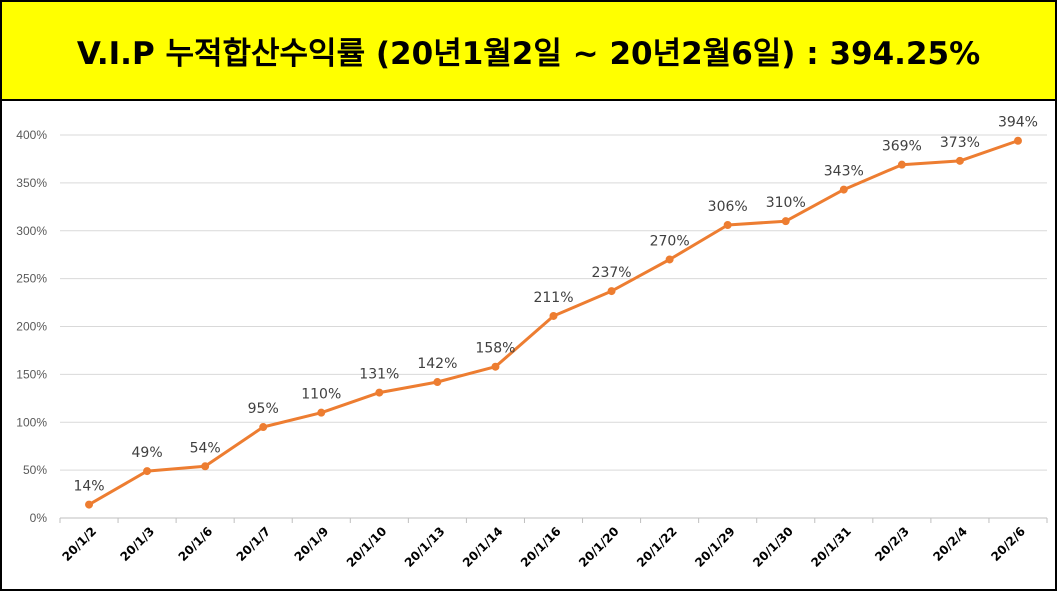  I want to click on data-label: 369%, so click(902, 147).